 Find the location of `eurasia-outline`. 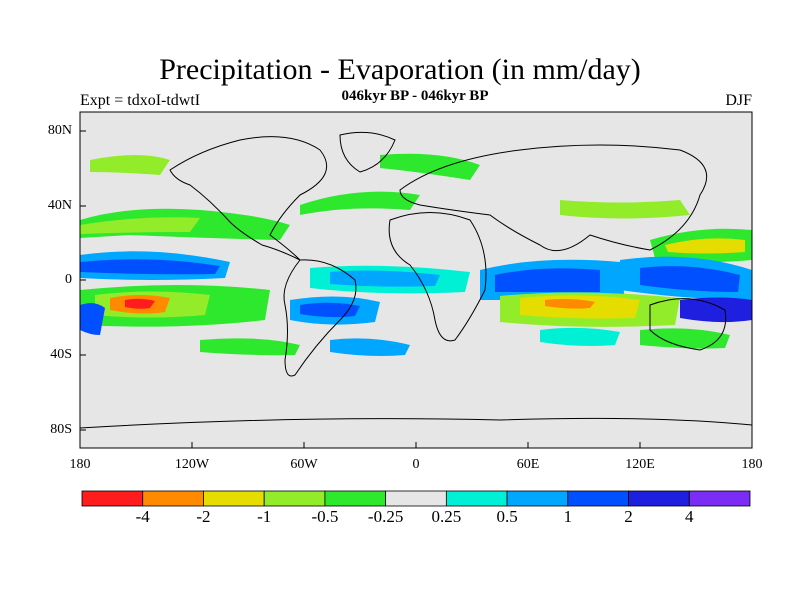

eurasia-outline is located at coordinates (553, 198).